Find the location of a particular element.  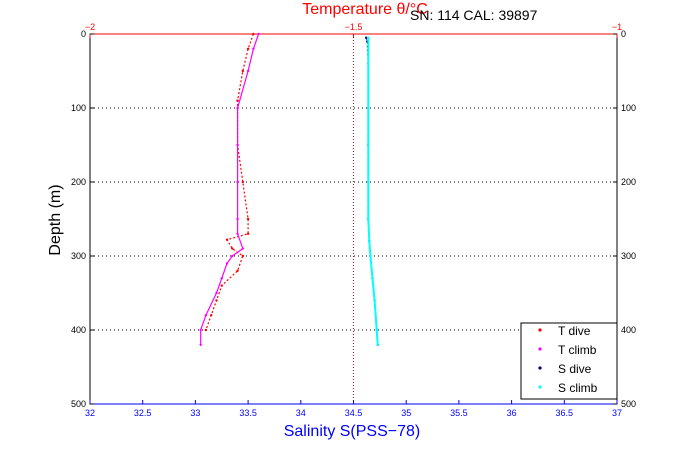

temp-tick-label: −2 is located at coordinates (90, 27).